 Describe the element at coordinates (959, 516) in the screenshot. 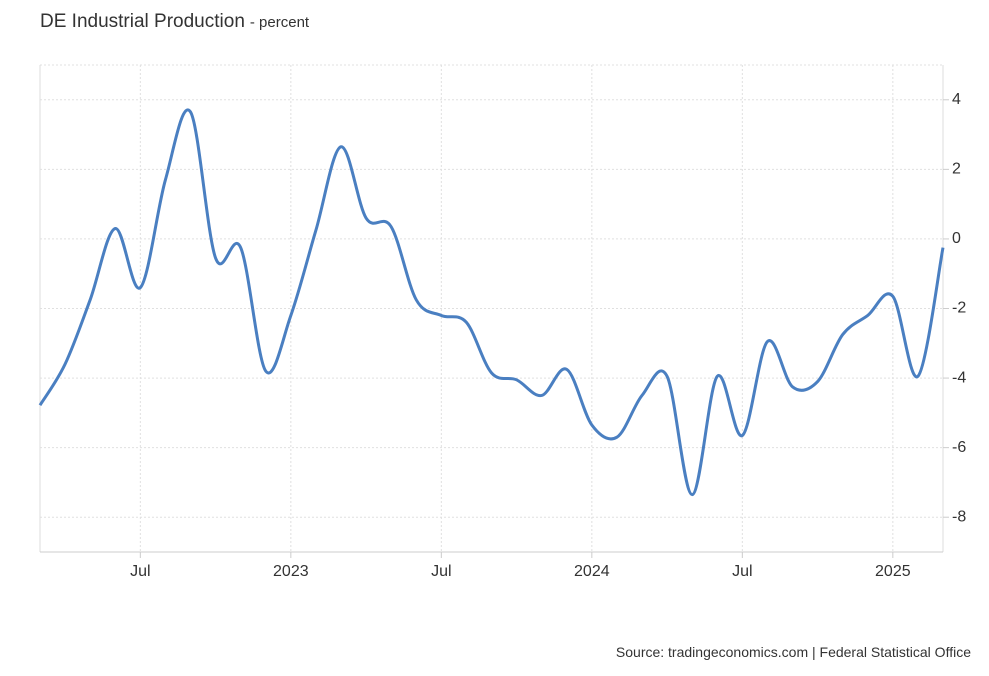

I see `y-tick-label: -8` at that location.